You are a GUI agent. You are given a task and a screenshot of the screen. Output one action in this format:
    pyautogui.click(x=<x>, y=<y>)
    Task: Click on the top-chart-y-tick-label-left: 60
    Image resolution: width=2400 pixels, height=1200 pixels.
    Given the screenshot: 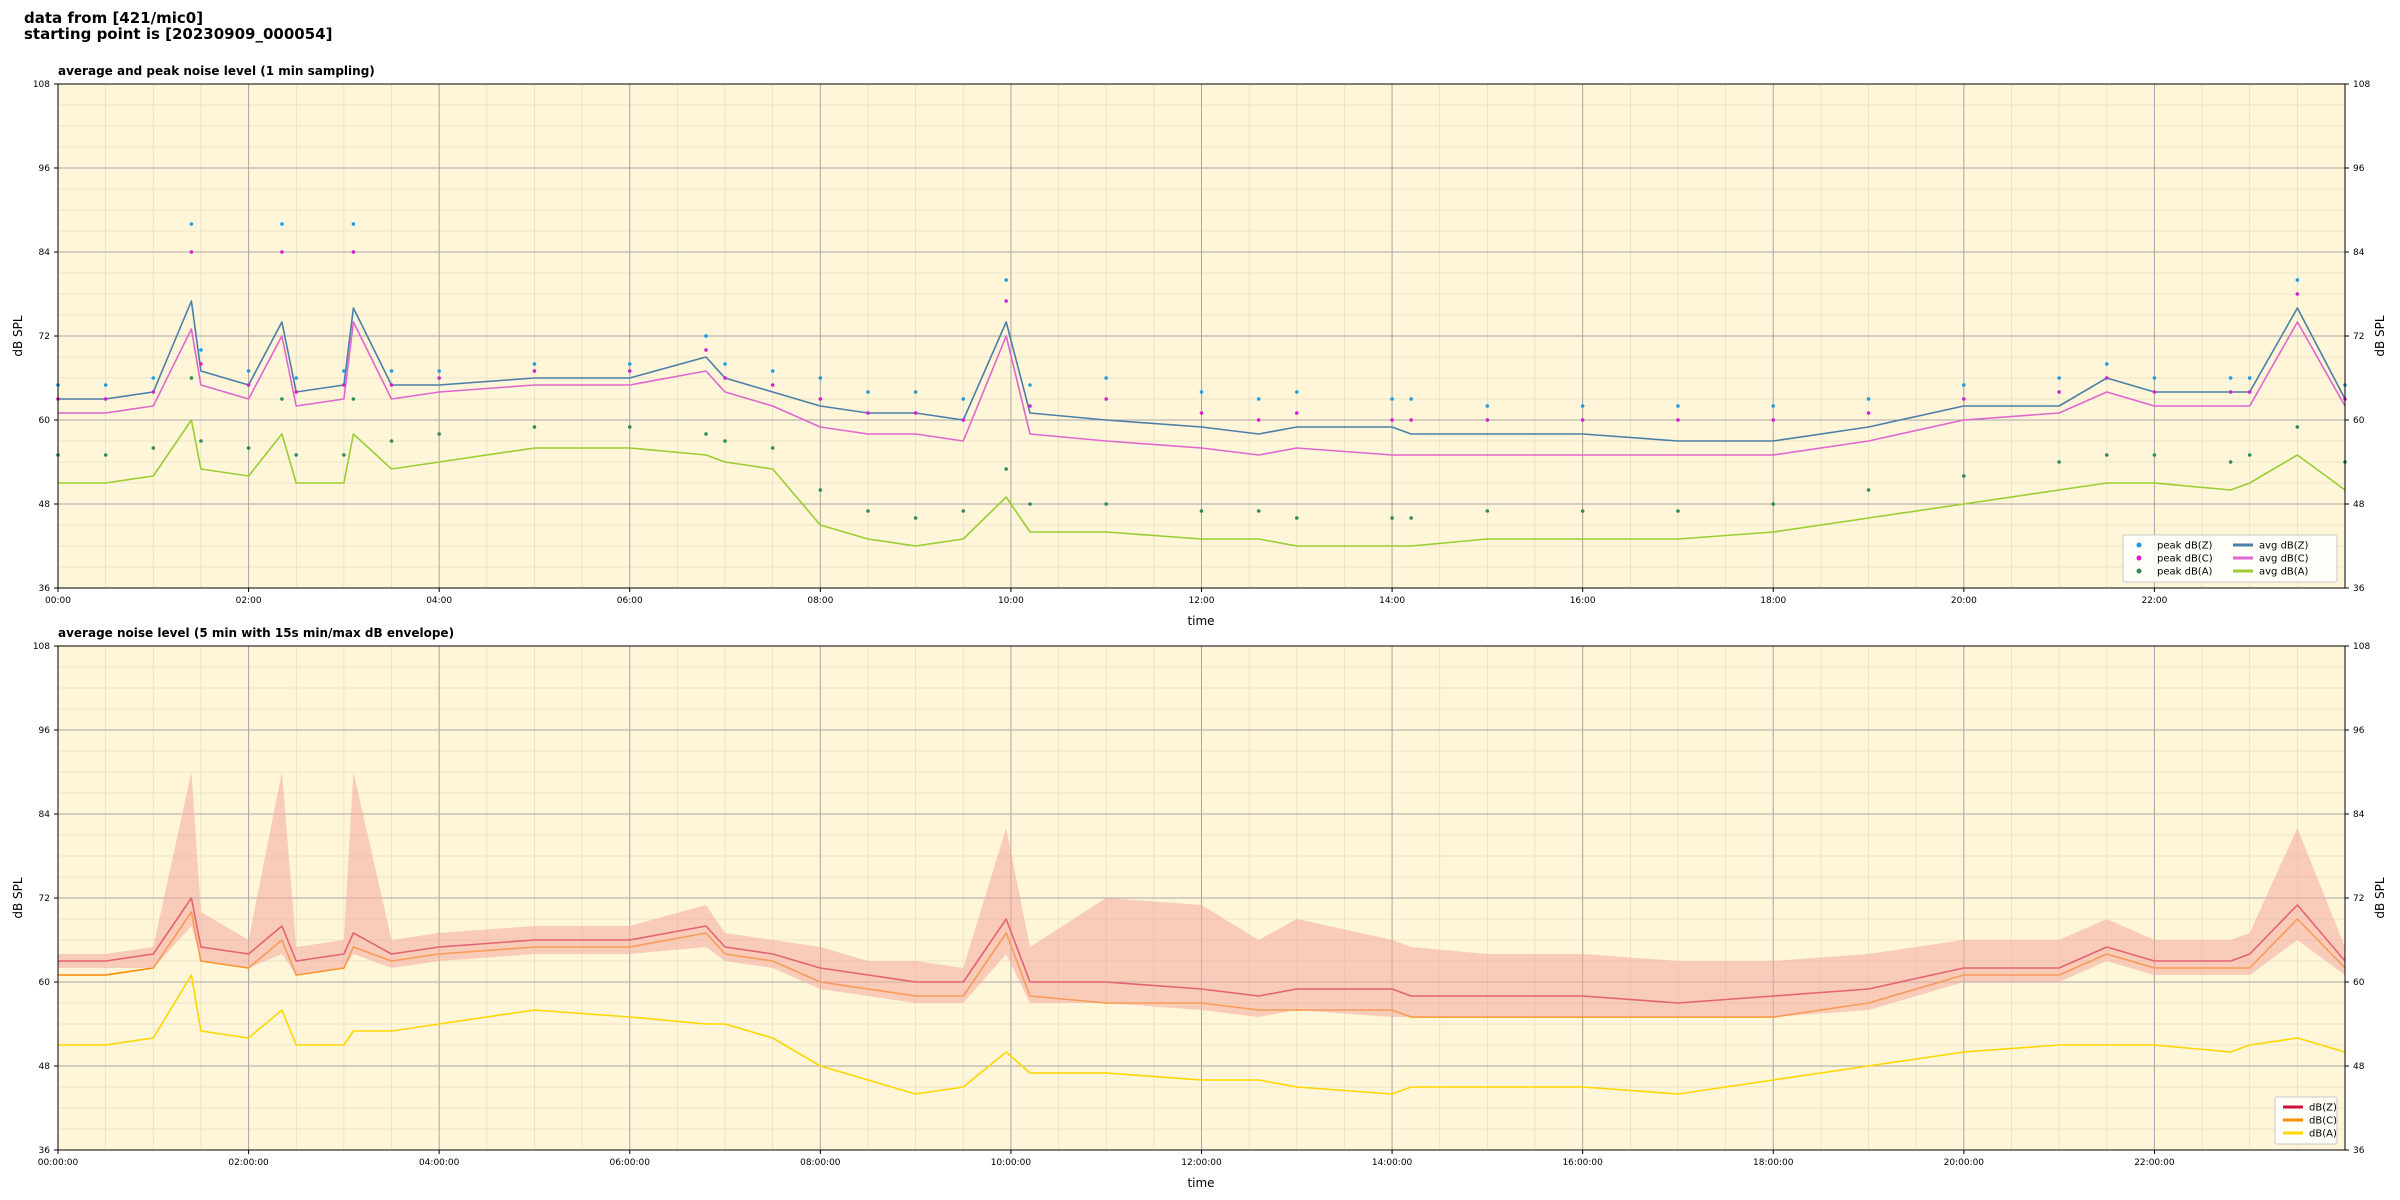 What is the action you would take?
    pyautogui.click(x=45, y=421)
    